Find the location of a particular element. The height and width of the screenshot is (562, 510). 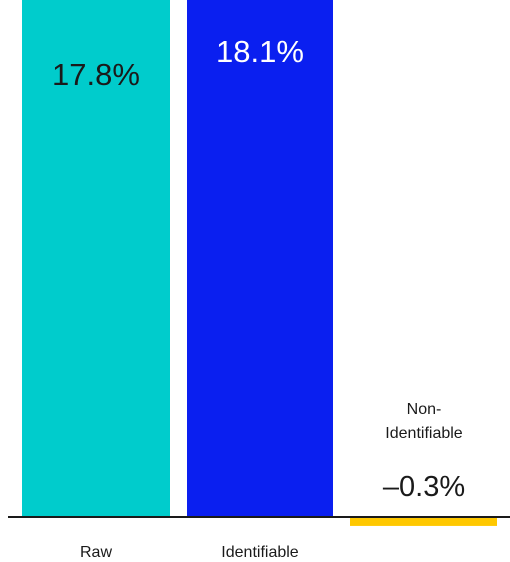

category-label-3: Non-Identifiable is located at coordinates (423, 421).